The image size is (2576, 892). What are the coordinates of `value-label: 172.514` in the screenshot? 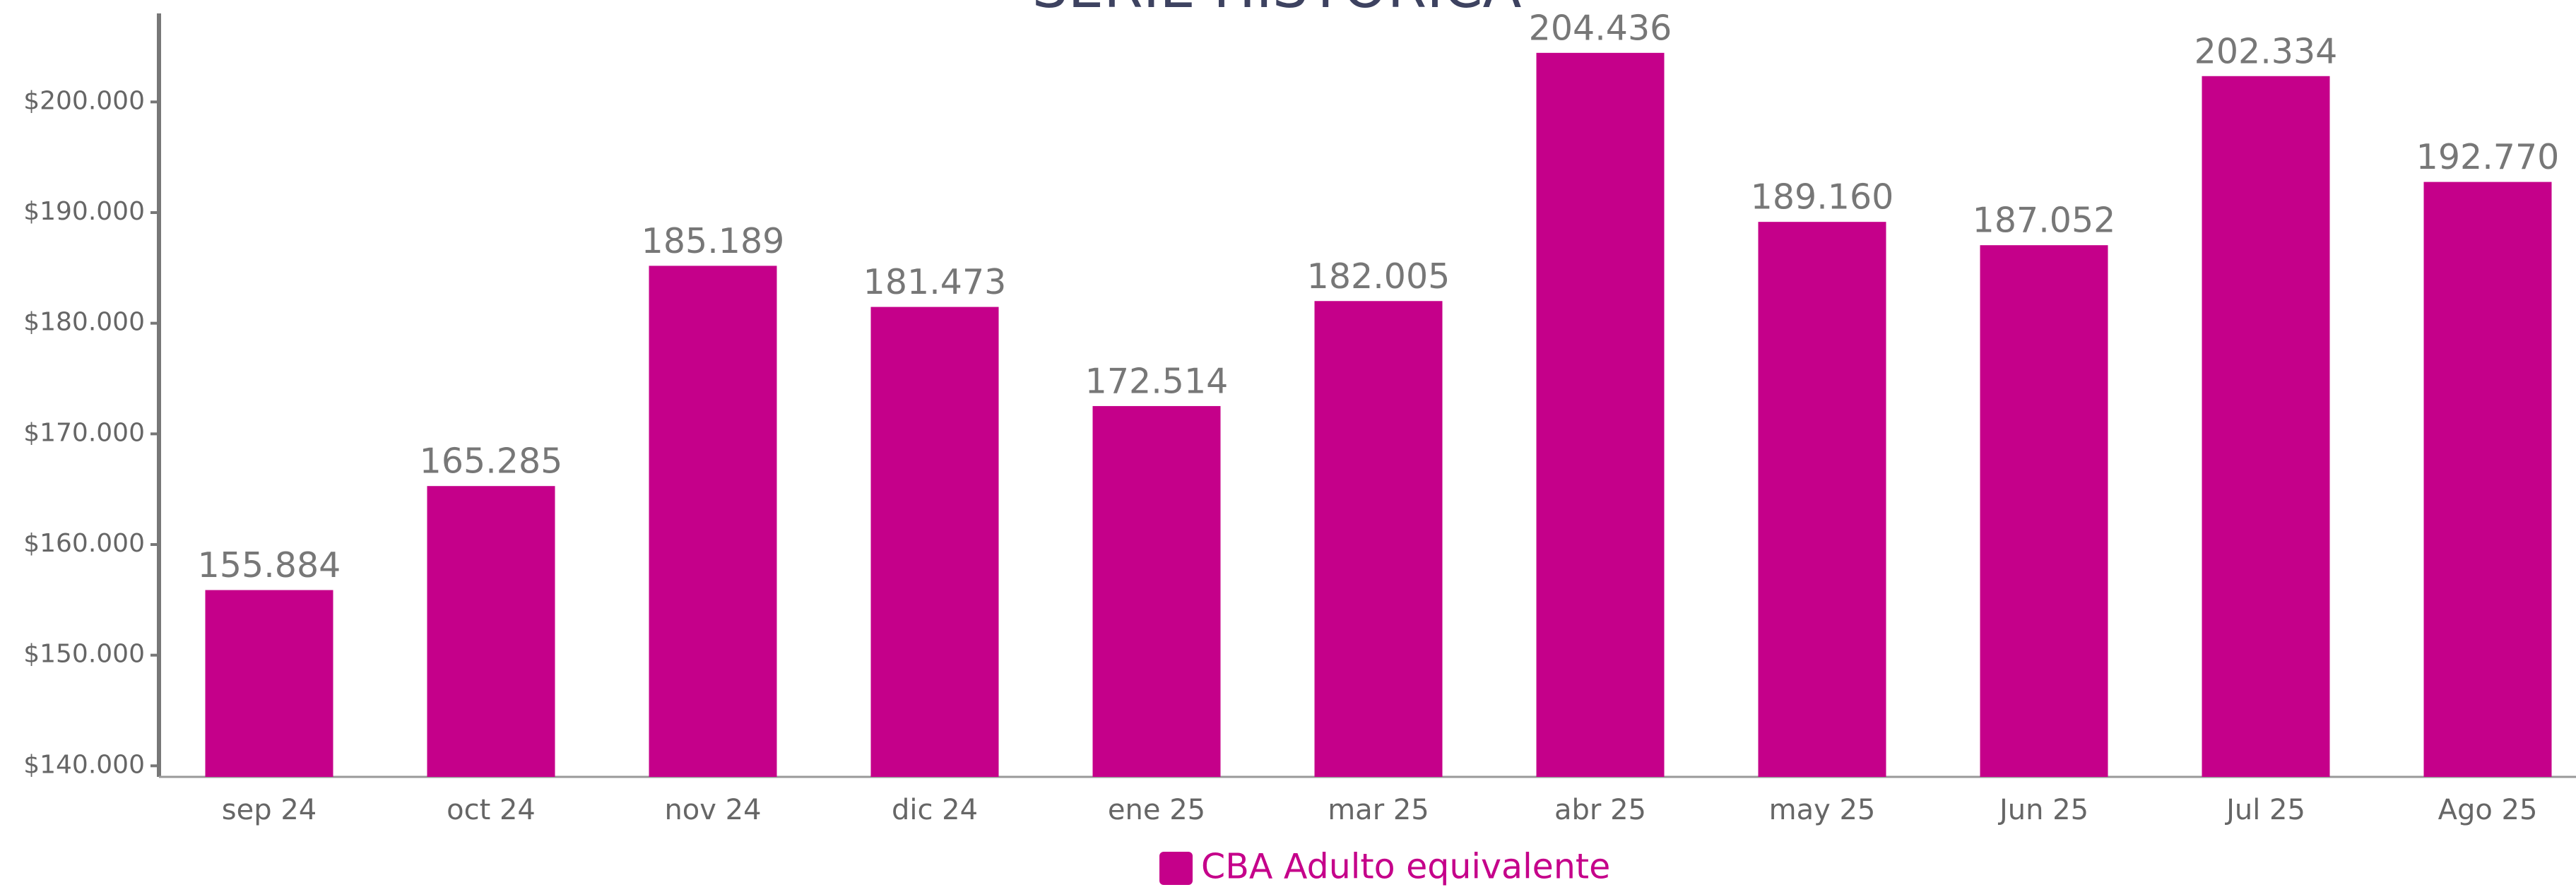 It's located at (1157, 381).